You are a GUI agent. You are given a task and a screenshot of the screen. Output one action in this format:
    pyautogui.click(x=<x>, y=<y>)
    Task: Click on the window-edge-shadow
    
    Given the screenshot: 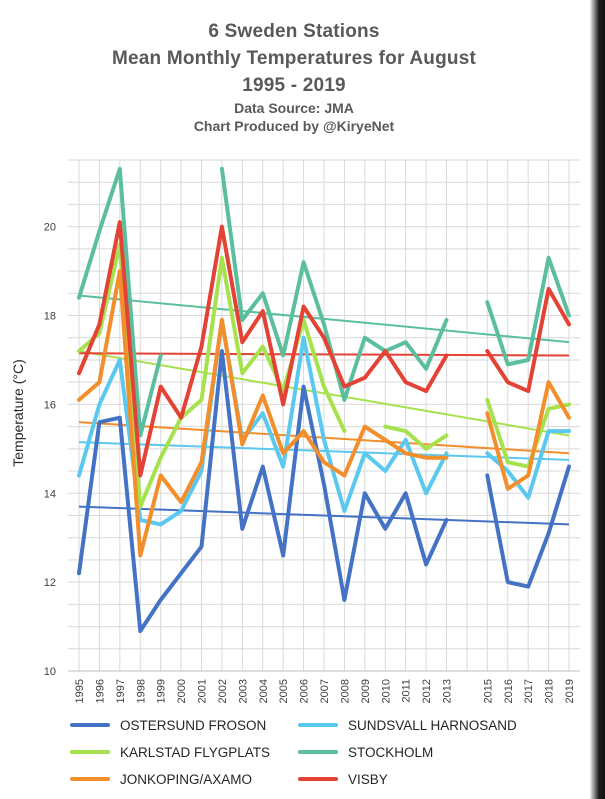 What is the action you would take?
    pyautogui.click(x=597, y=399)
    